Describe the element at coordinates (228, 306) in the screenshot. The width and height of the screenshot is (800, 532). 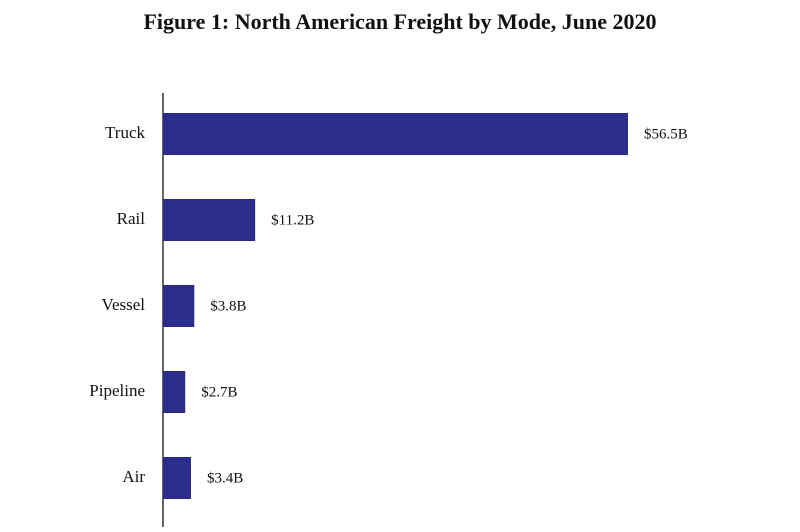
I see `value-label: $3.8B` at that location.